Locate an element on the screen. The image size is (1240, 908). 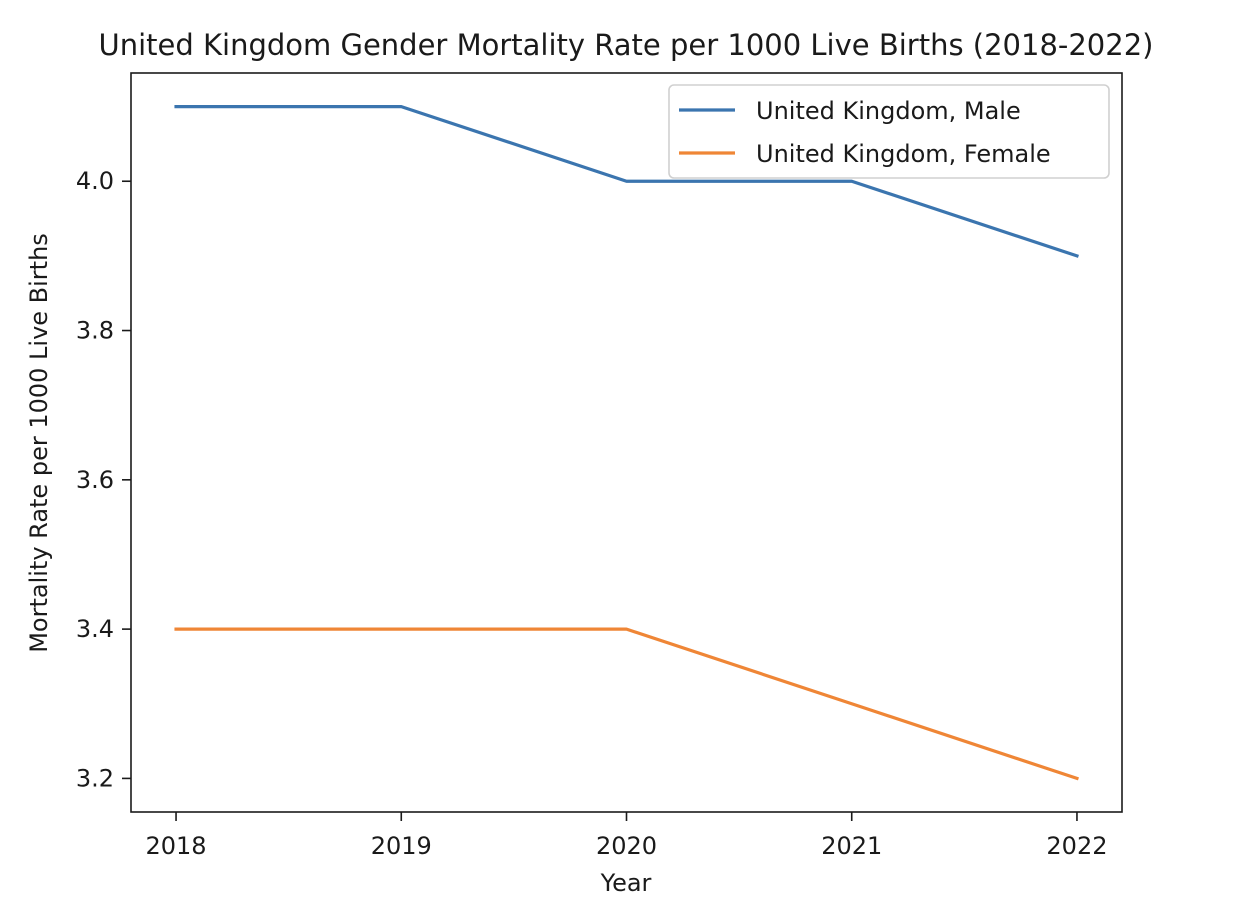
x-axis-ticks: 2018 2019 2020 2021 2022 is located at coordinates (626, 836).